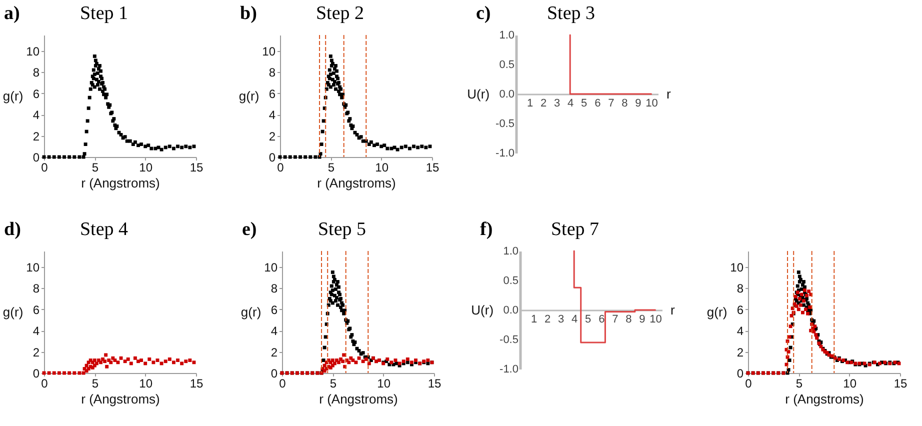 Image resolution: width=922 pixels, height=426 pixels. Describe the element at coordinates (543, 104) in the screenshot. I see `x-tick-label: 2` at that location.